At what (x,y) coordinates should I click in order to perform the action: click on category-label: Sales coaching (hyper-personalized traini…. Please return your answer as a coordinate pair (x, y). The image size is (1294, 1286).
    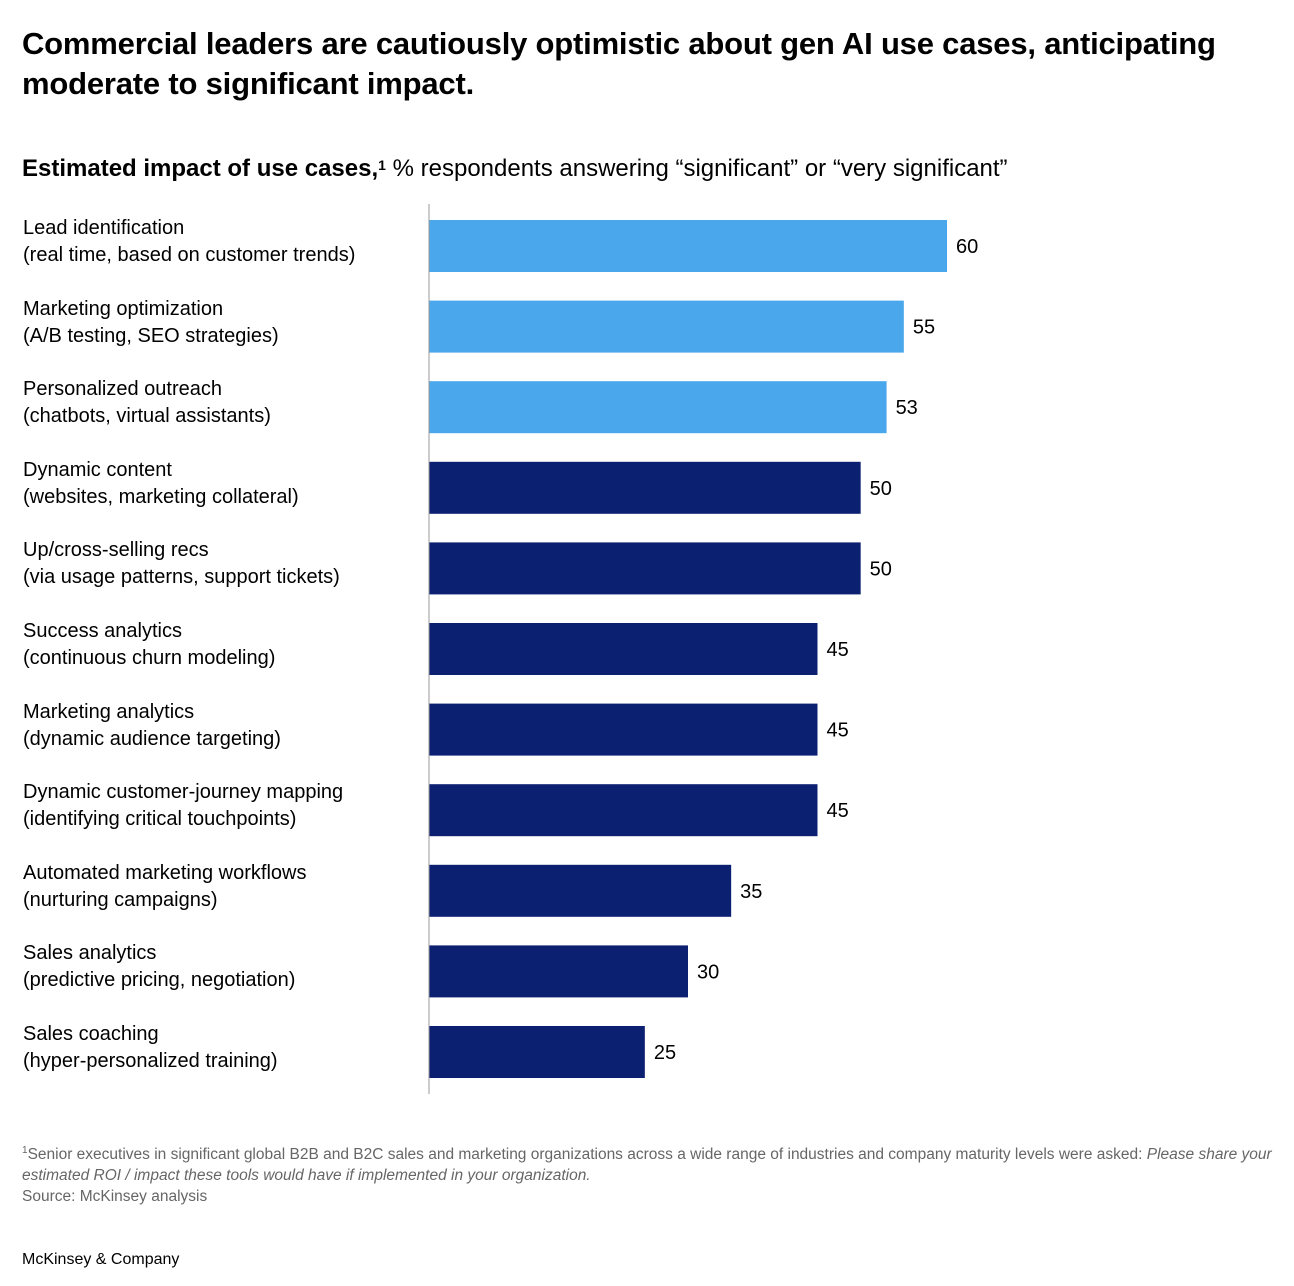
    Looking at the image, I should click on (150, 1048).